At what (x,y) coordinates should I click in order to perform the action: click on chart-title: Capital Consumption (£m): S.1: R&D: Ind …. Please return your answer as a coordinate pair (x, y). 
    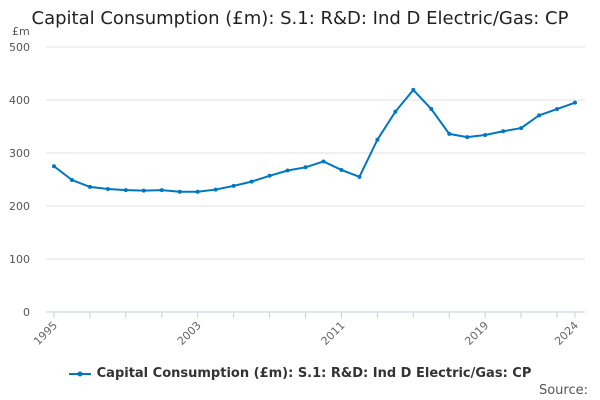
    Looking at the image, I should click on (300, 18).